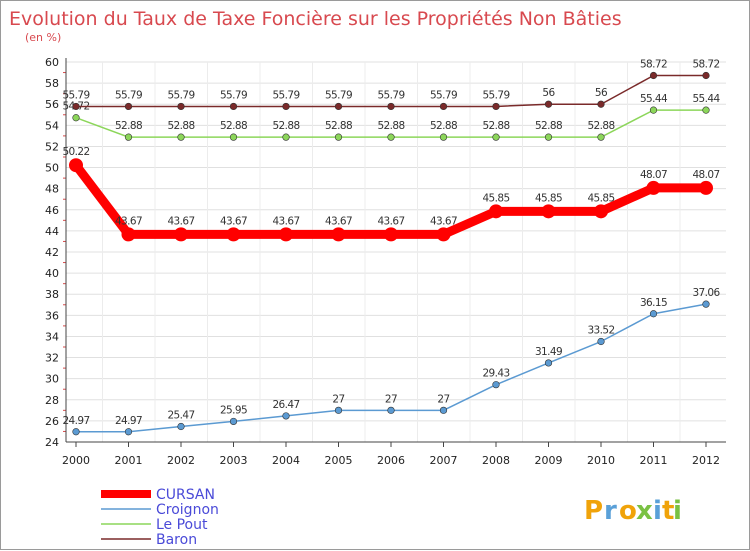 Image resolution: width=750 pixels, height=551 pixels. I want to click on logo-letter: x, so click(644, 511).